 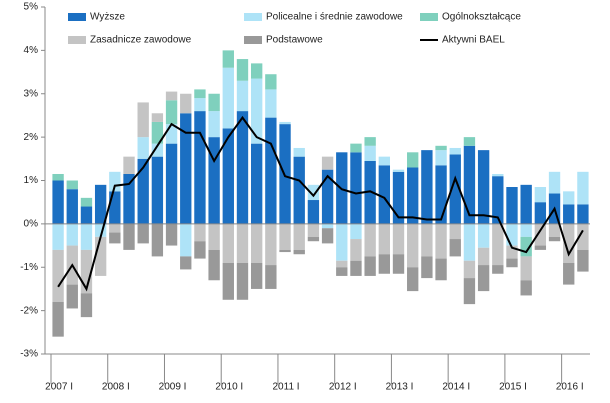 I want to click on legend-label: Zasadnicze zawodowe, so click(x=141, y=40).